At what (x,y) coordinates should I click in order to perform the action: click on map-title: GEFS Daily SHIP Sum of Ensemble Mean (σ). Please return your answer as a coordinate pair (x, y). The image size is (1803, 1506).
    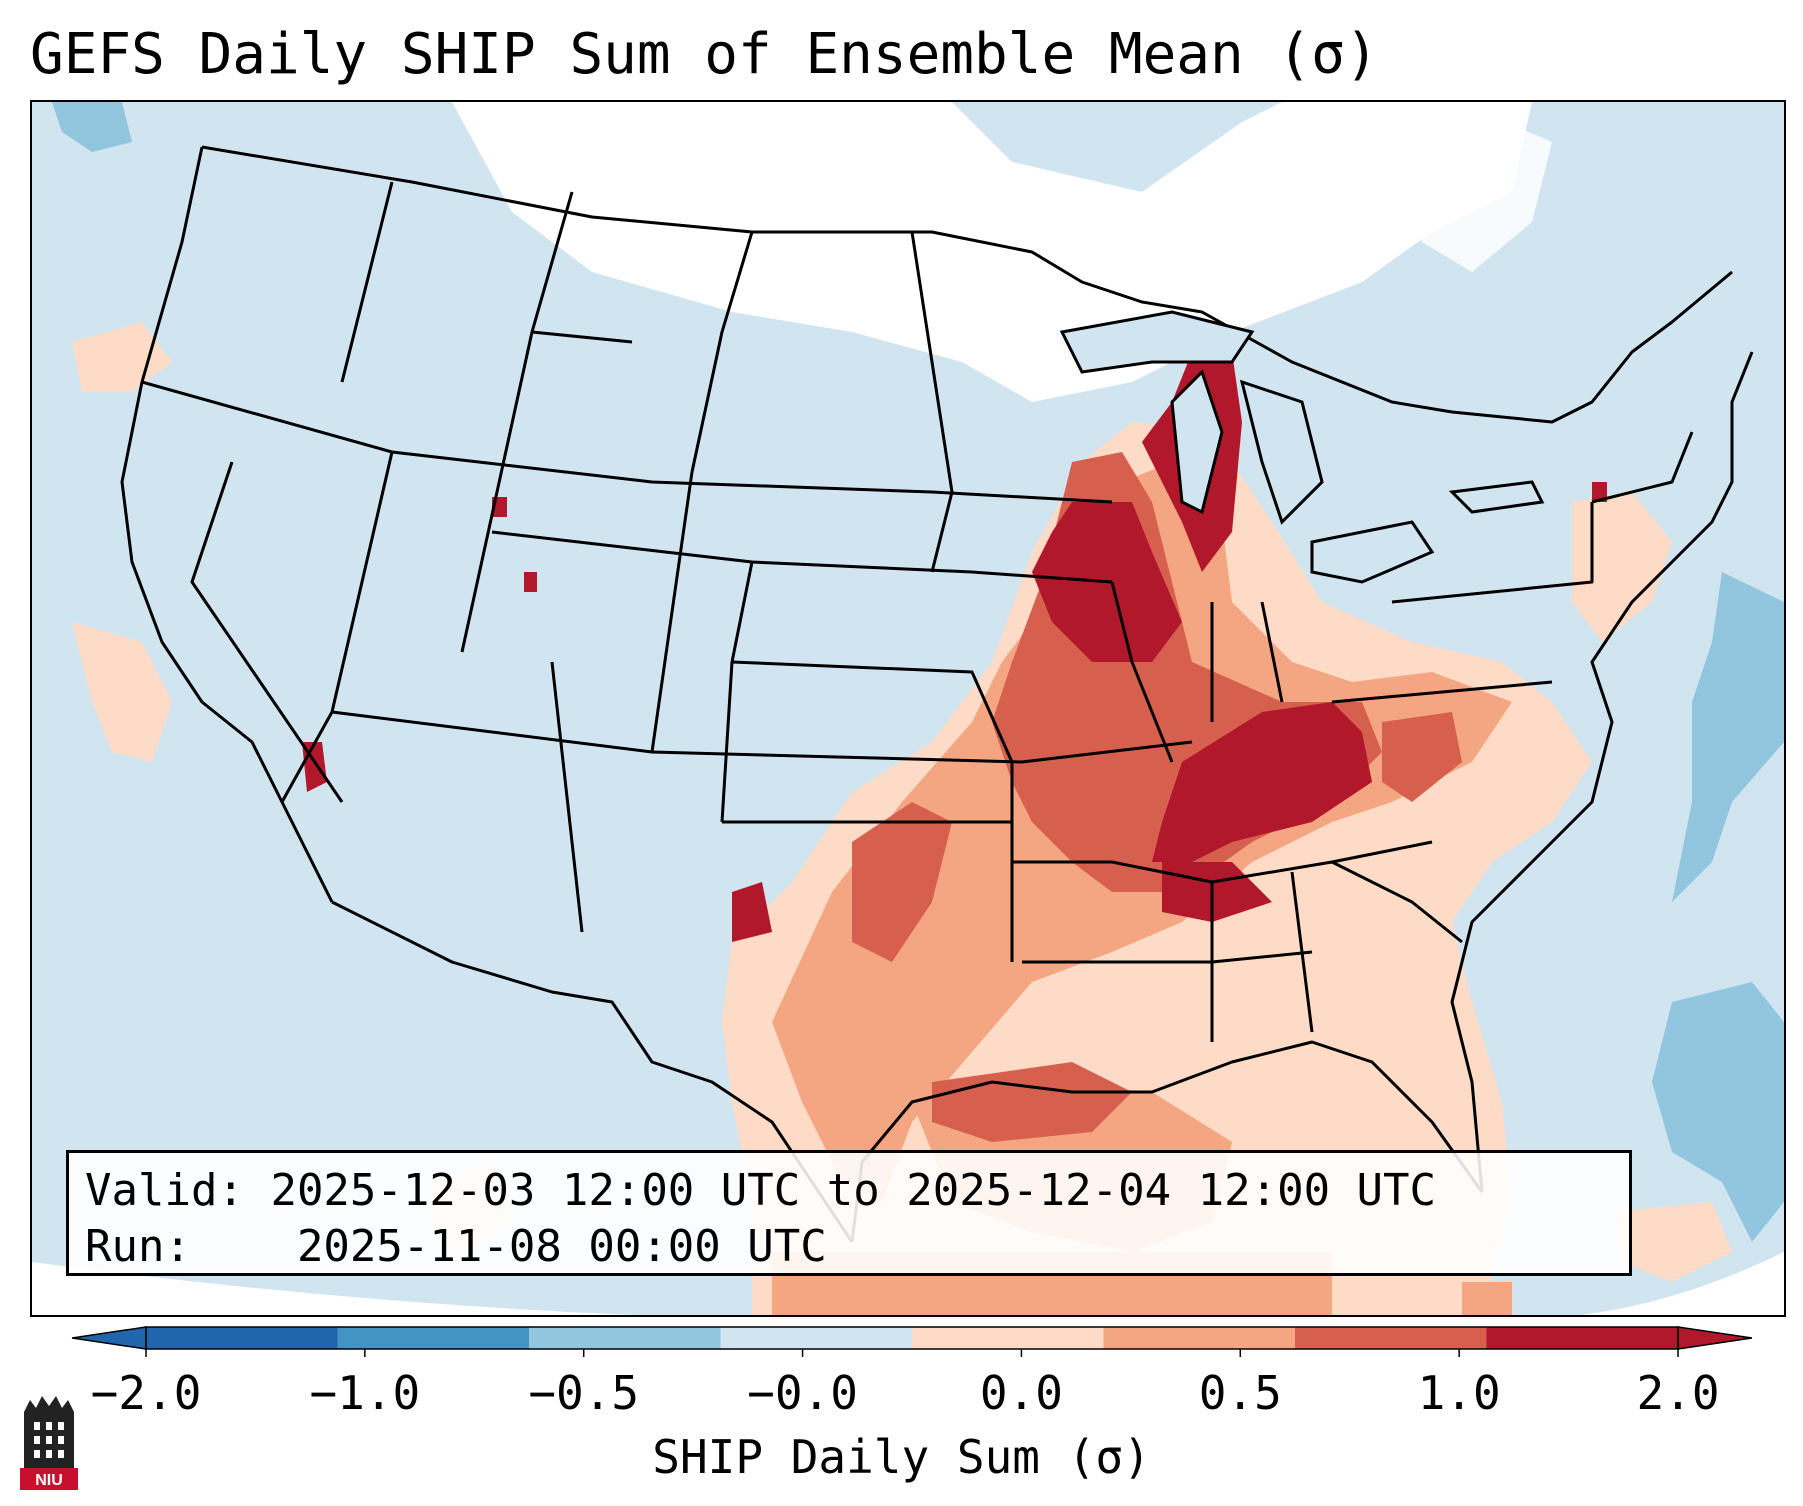
    Looking at the image, I should click on (704, 54).